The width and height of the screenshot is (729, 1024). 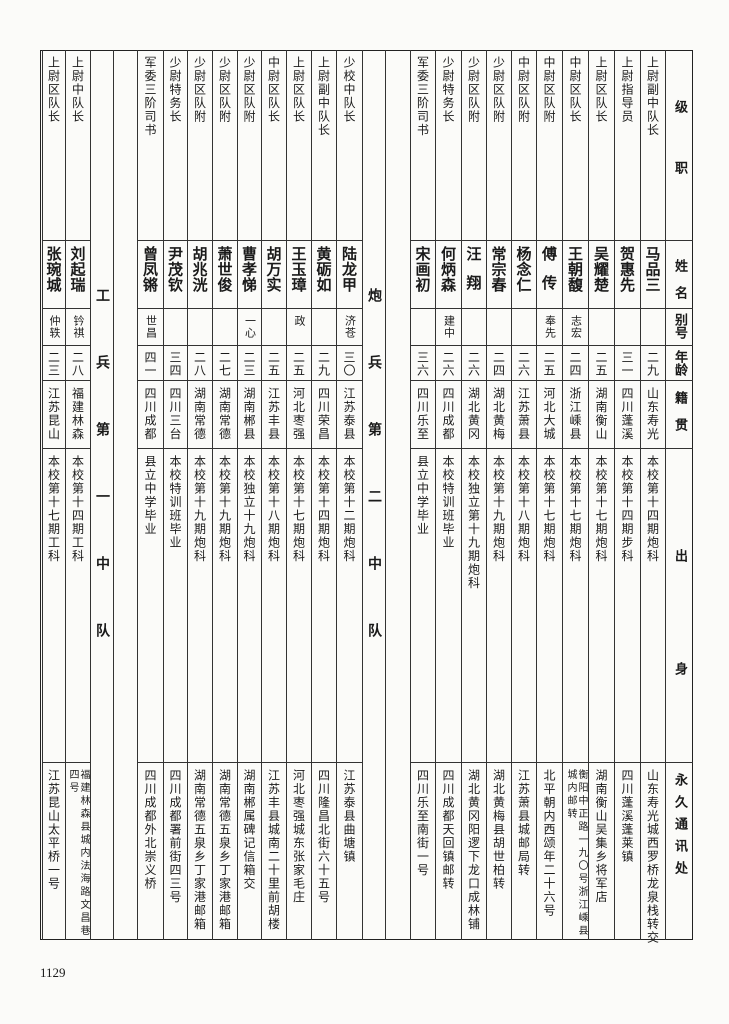 What do you see at coordinates (77, 364) in the screenshot?
I see `age-text: 二八` at bounding box center [77, 364].